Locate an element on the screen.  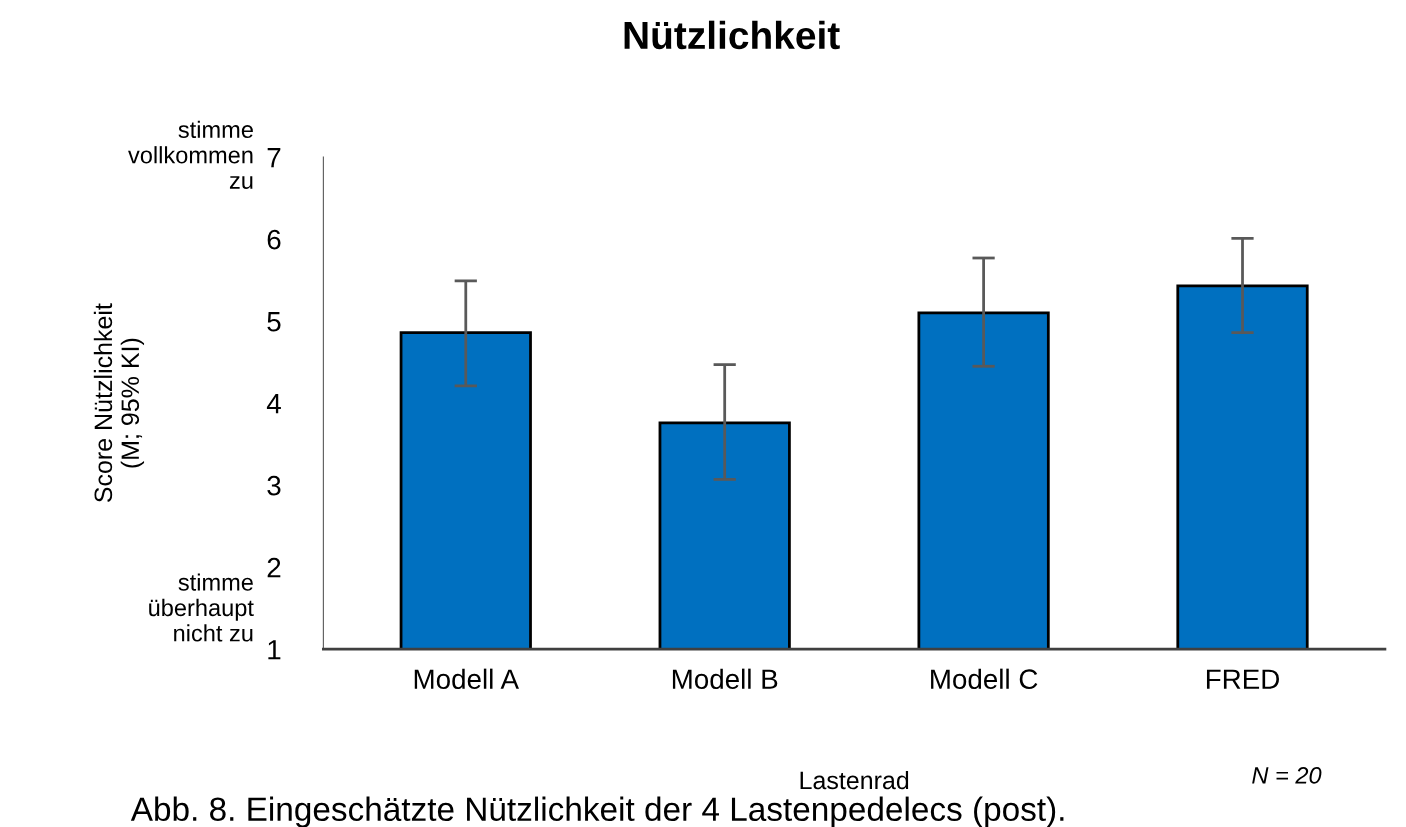
text: stimme überhaupt nicht zu is located at coordinates (201, 607).